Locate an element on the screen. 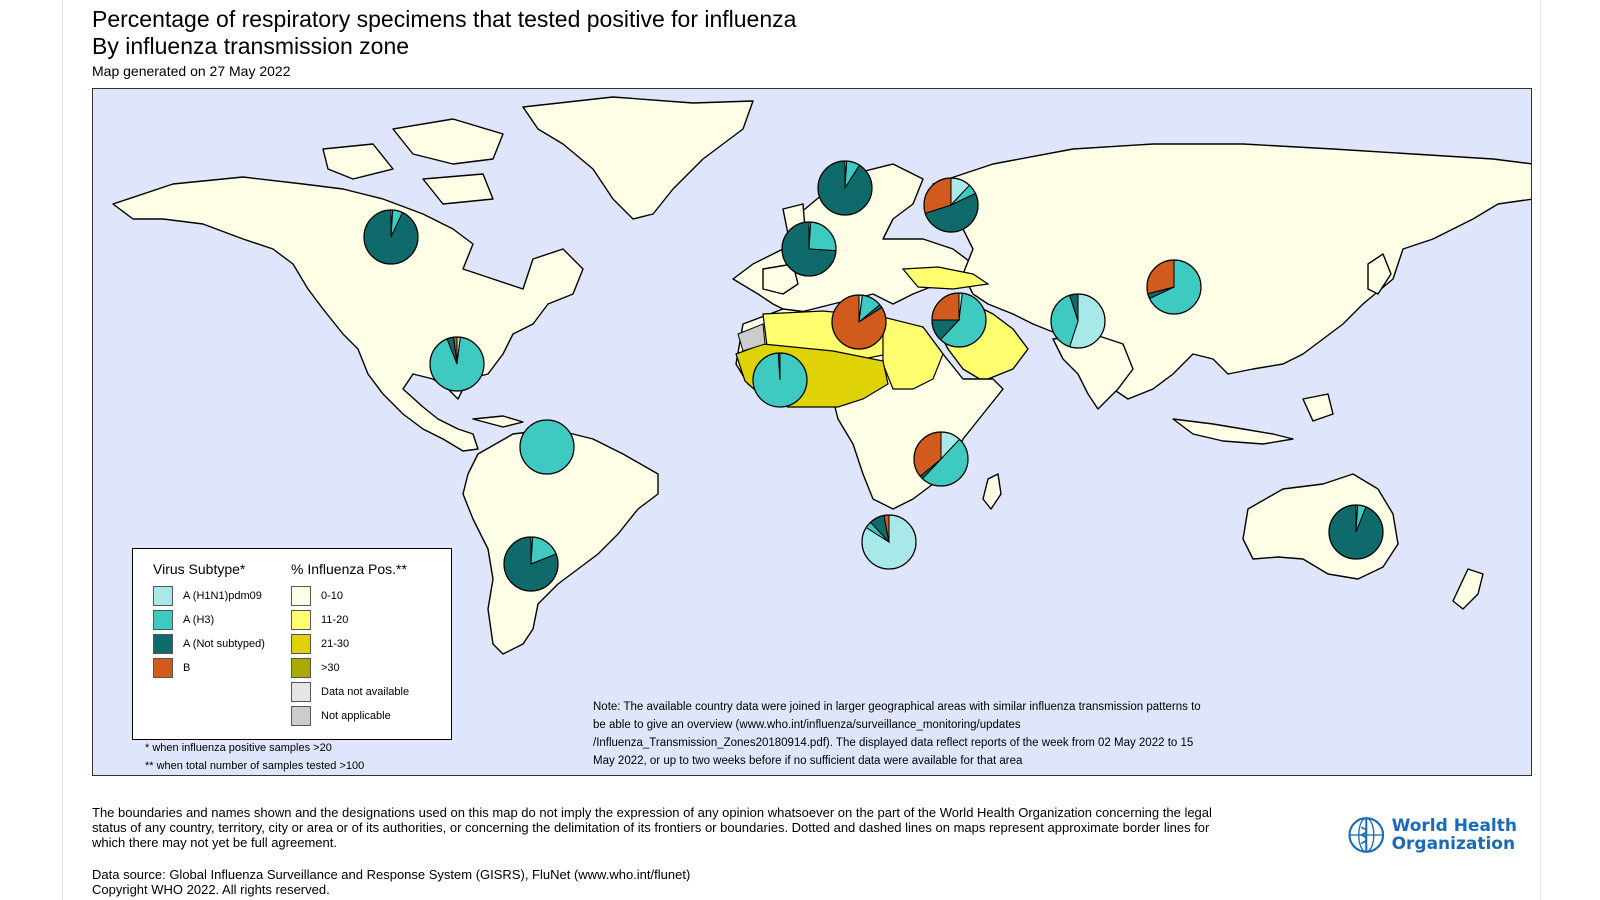 This screenshot has width=1600, height=900. pie-south-west-europe is located at coordinates (809, 249).